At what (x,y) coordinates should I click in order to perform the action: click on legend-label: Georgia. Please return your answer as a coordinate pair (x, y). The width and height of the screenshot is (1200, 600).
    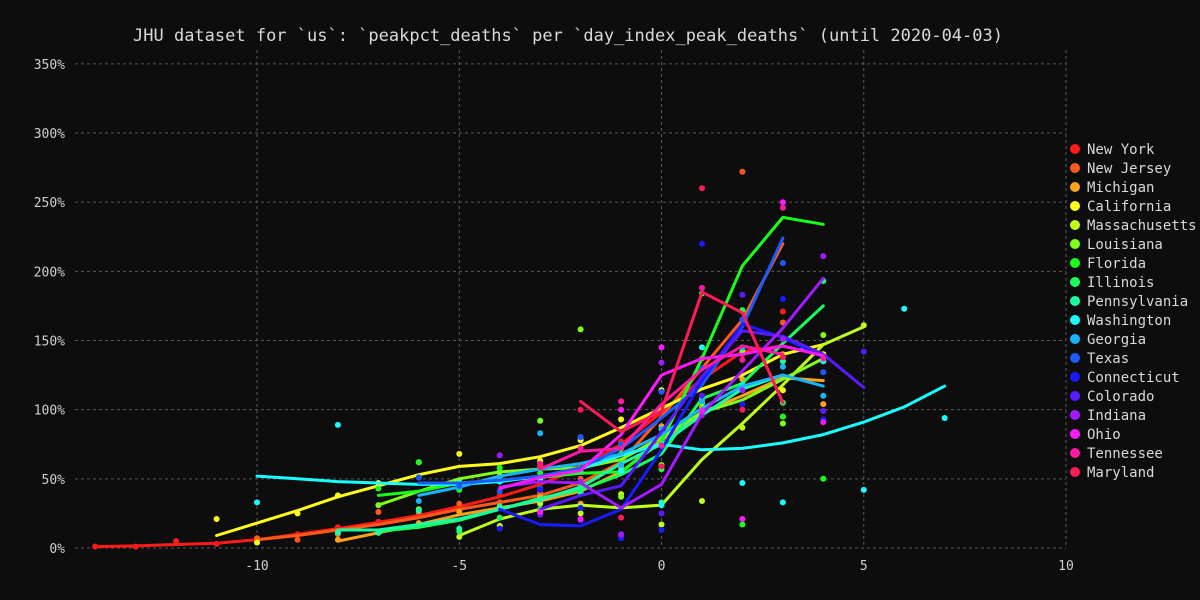
    Looking at the image, I should click on (1116, 340).